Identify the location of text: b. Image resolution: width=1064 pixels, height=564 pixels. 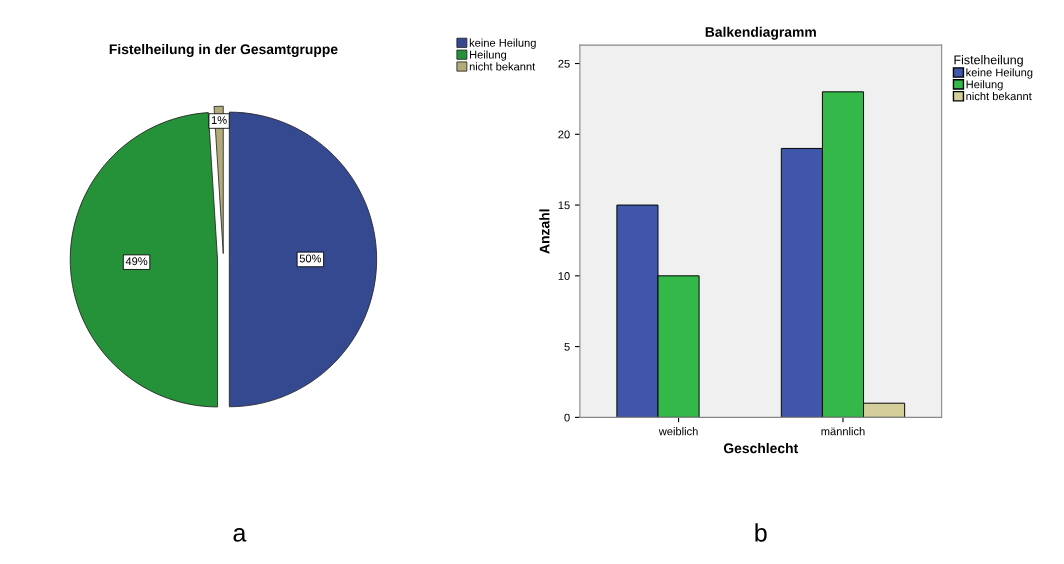
(761, 532).